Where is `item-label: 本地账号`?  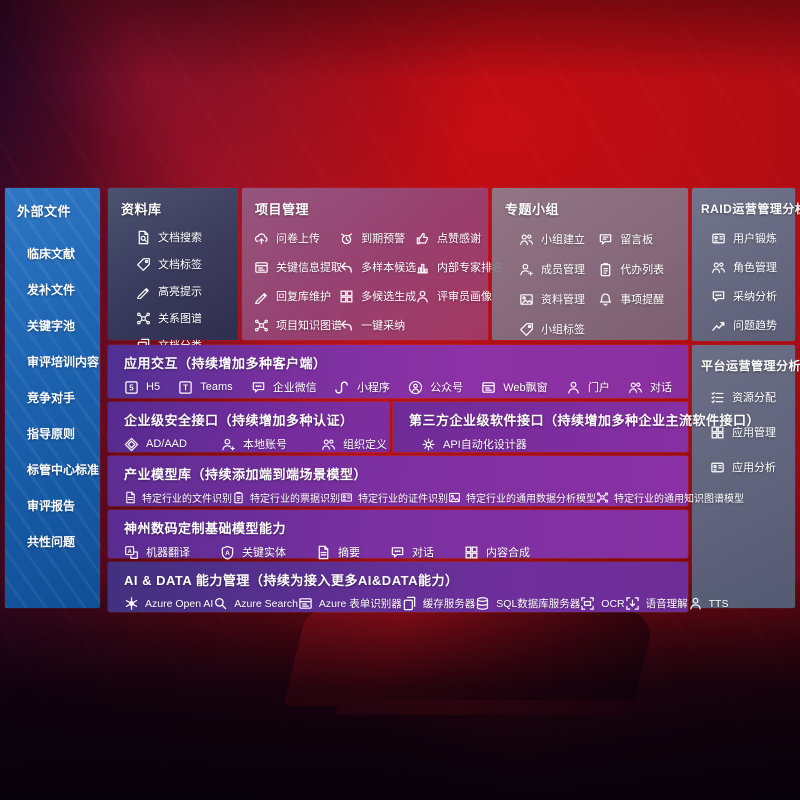 item-label: 本地账号 is located at coordinates (264, 445).